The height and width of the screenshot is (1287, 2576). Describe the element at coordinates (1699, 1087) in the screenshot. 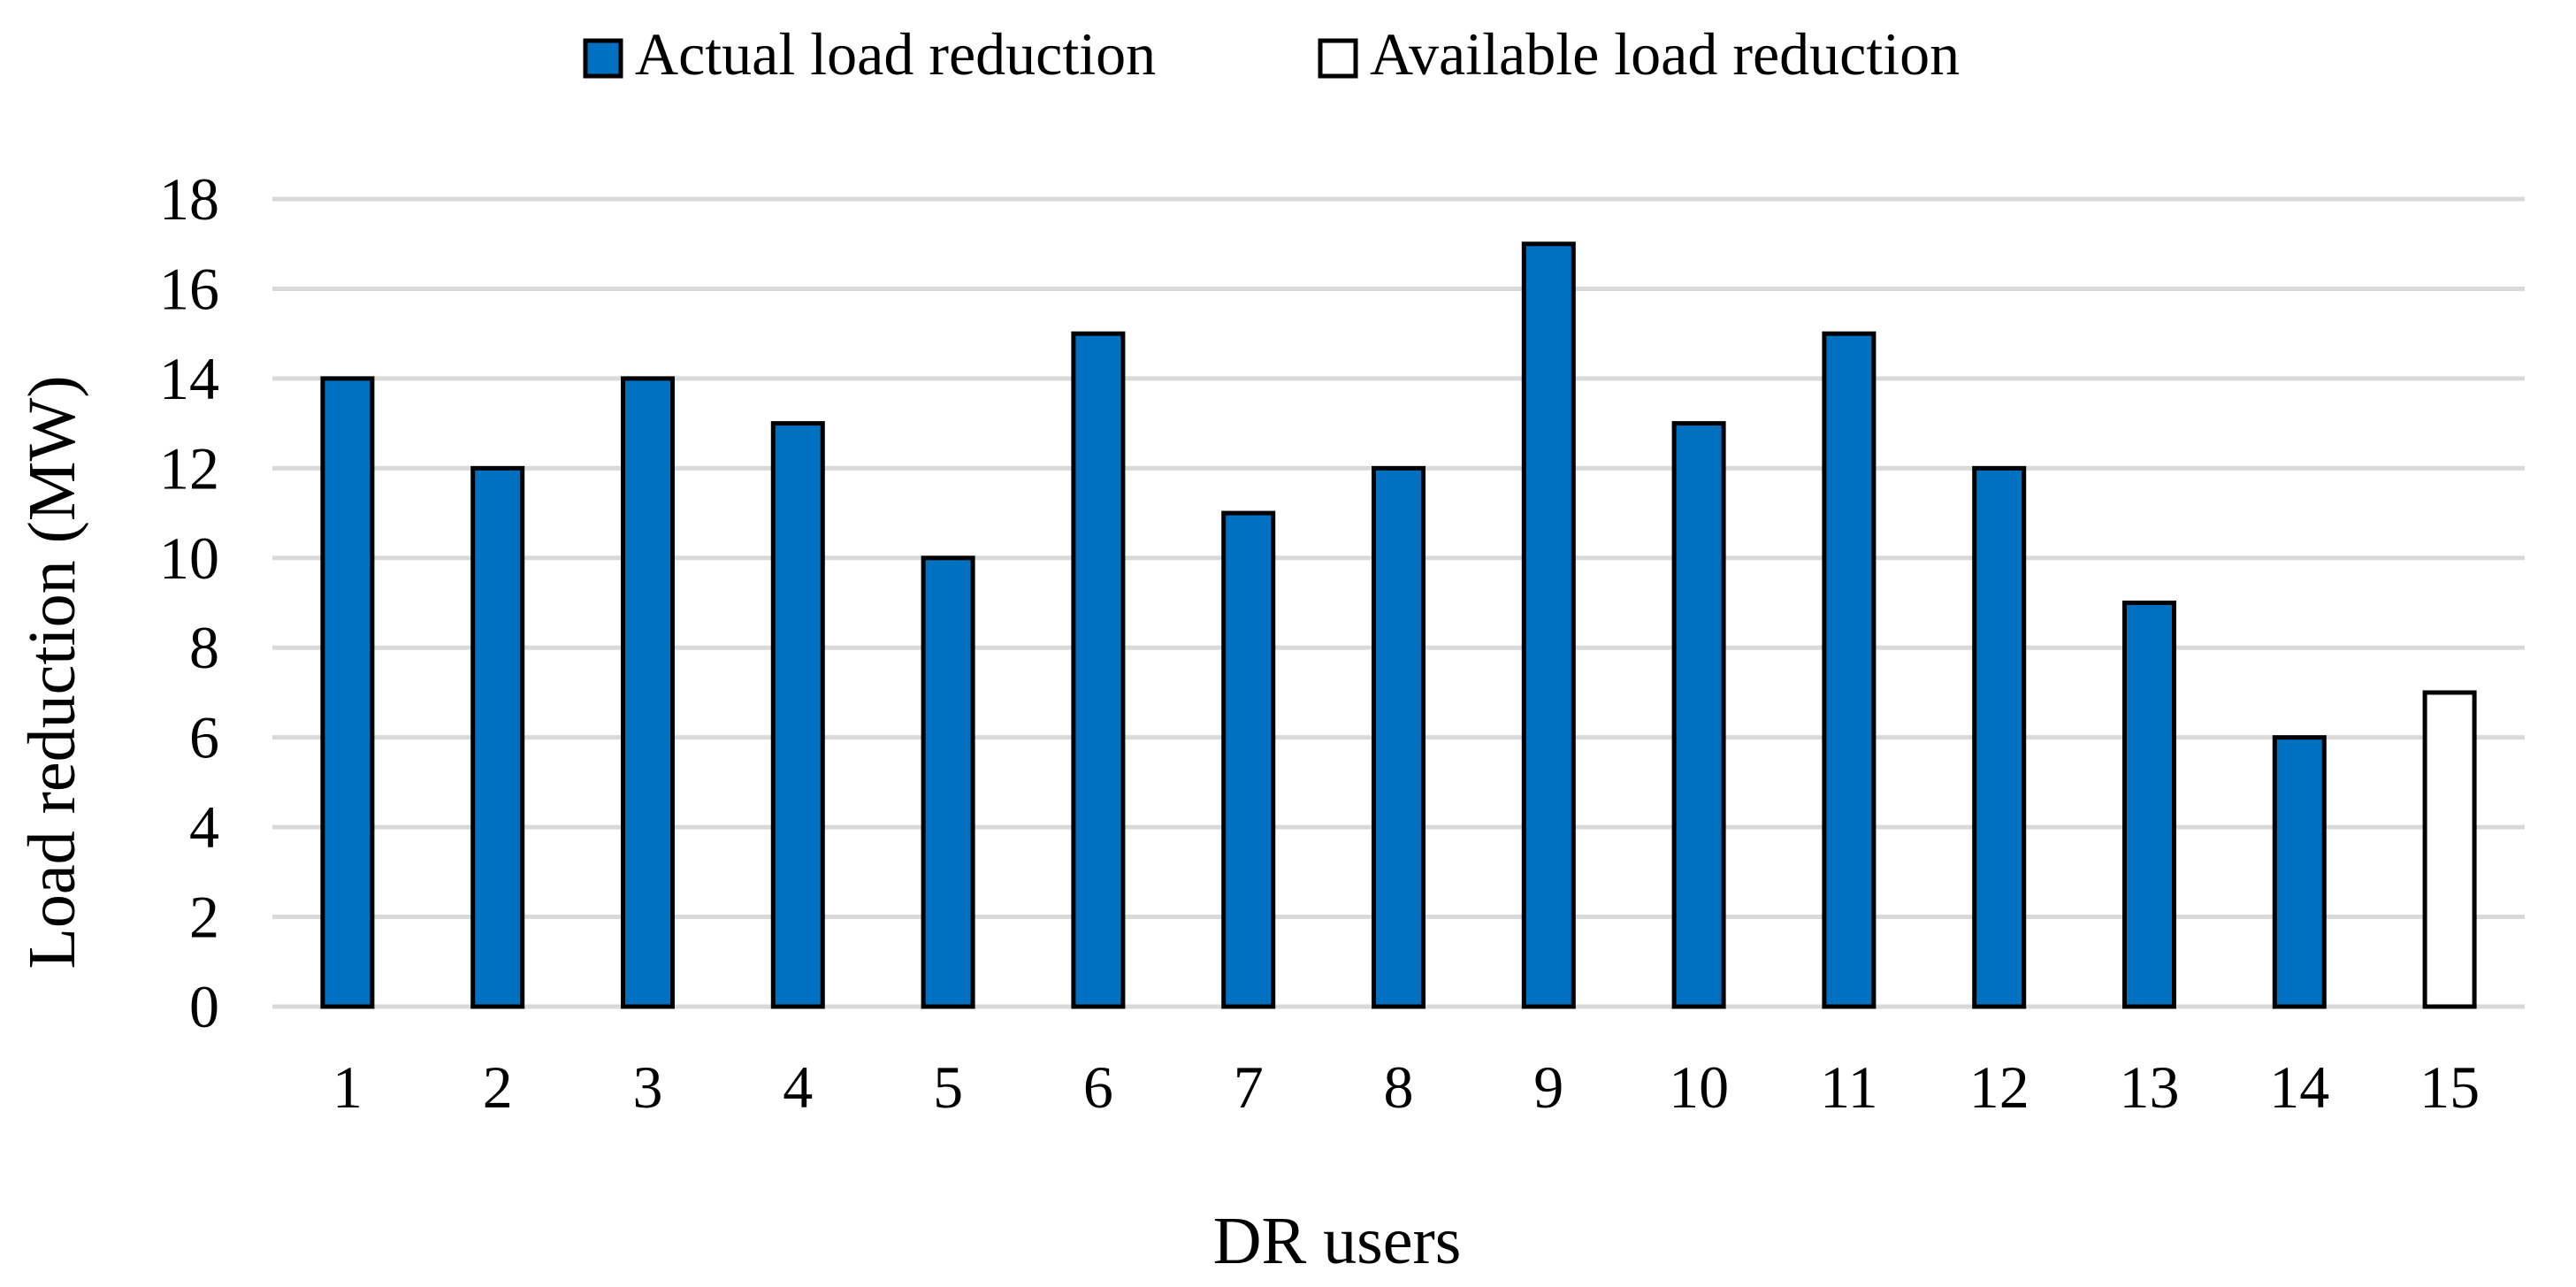

I see `x-tick-label: 10` at that location.